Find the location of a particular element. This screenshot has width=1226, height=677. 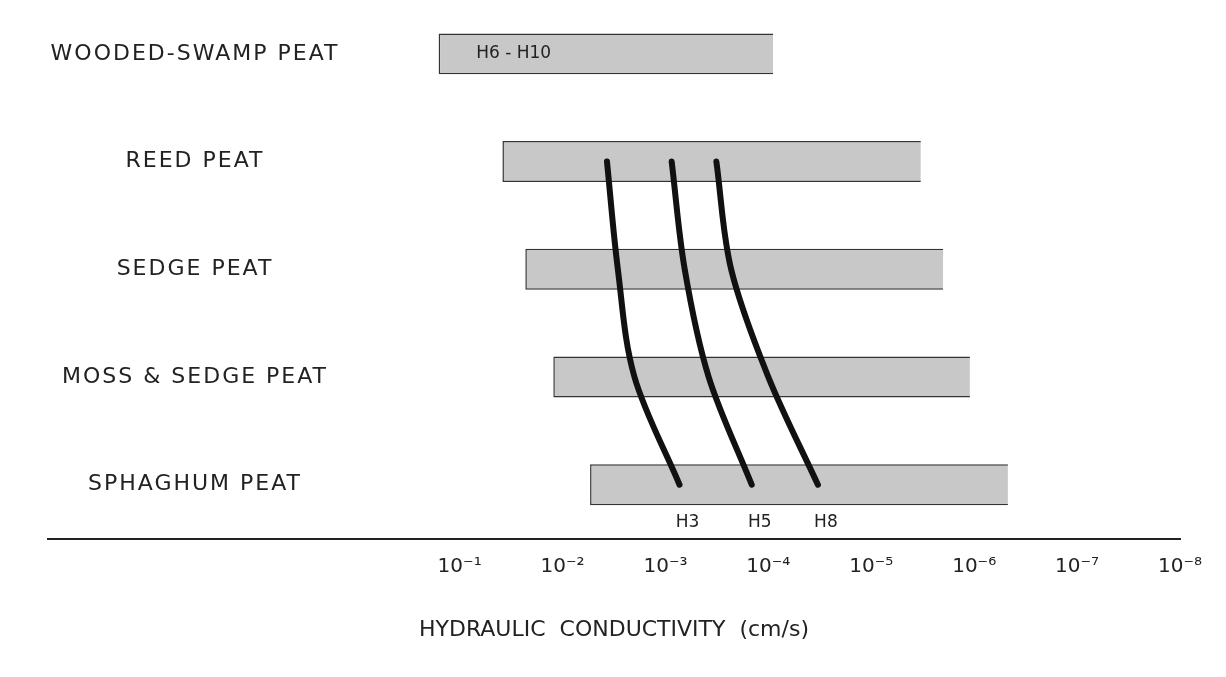

series-label: H8 is located at coordinates (826, 521).